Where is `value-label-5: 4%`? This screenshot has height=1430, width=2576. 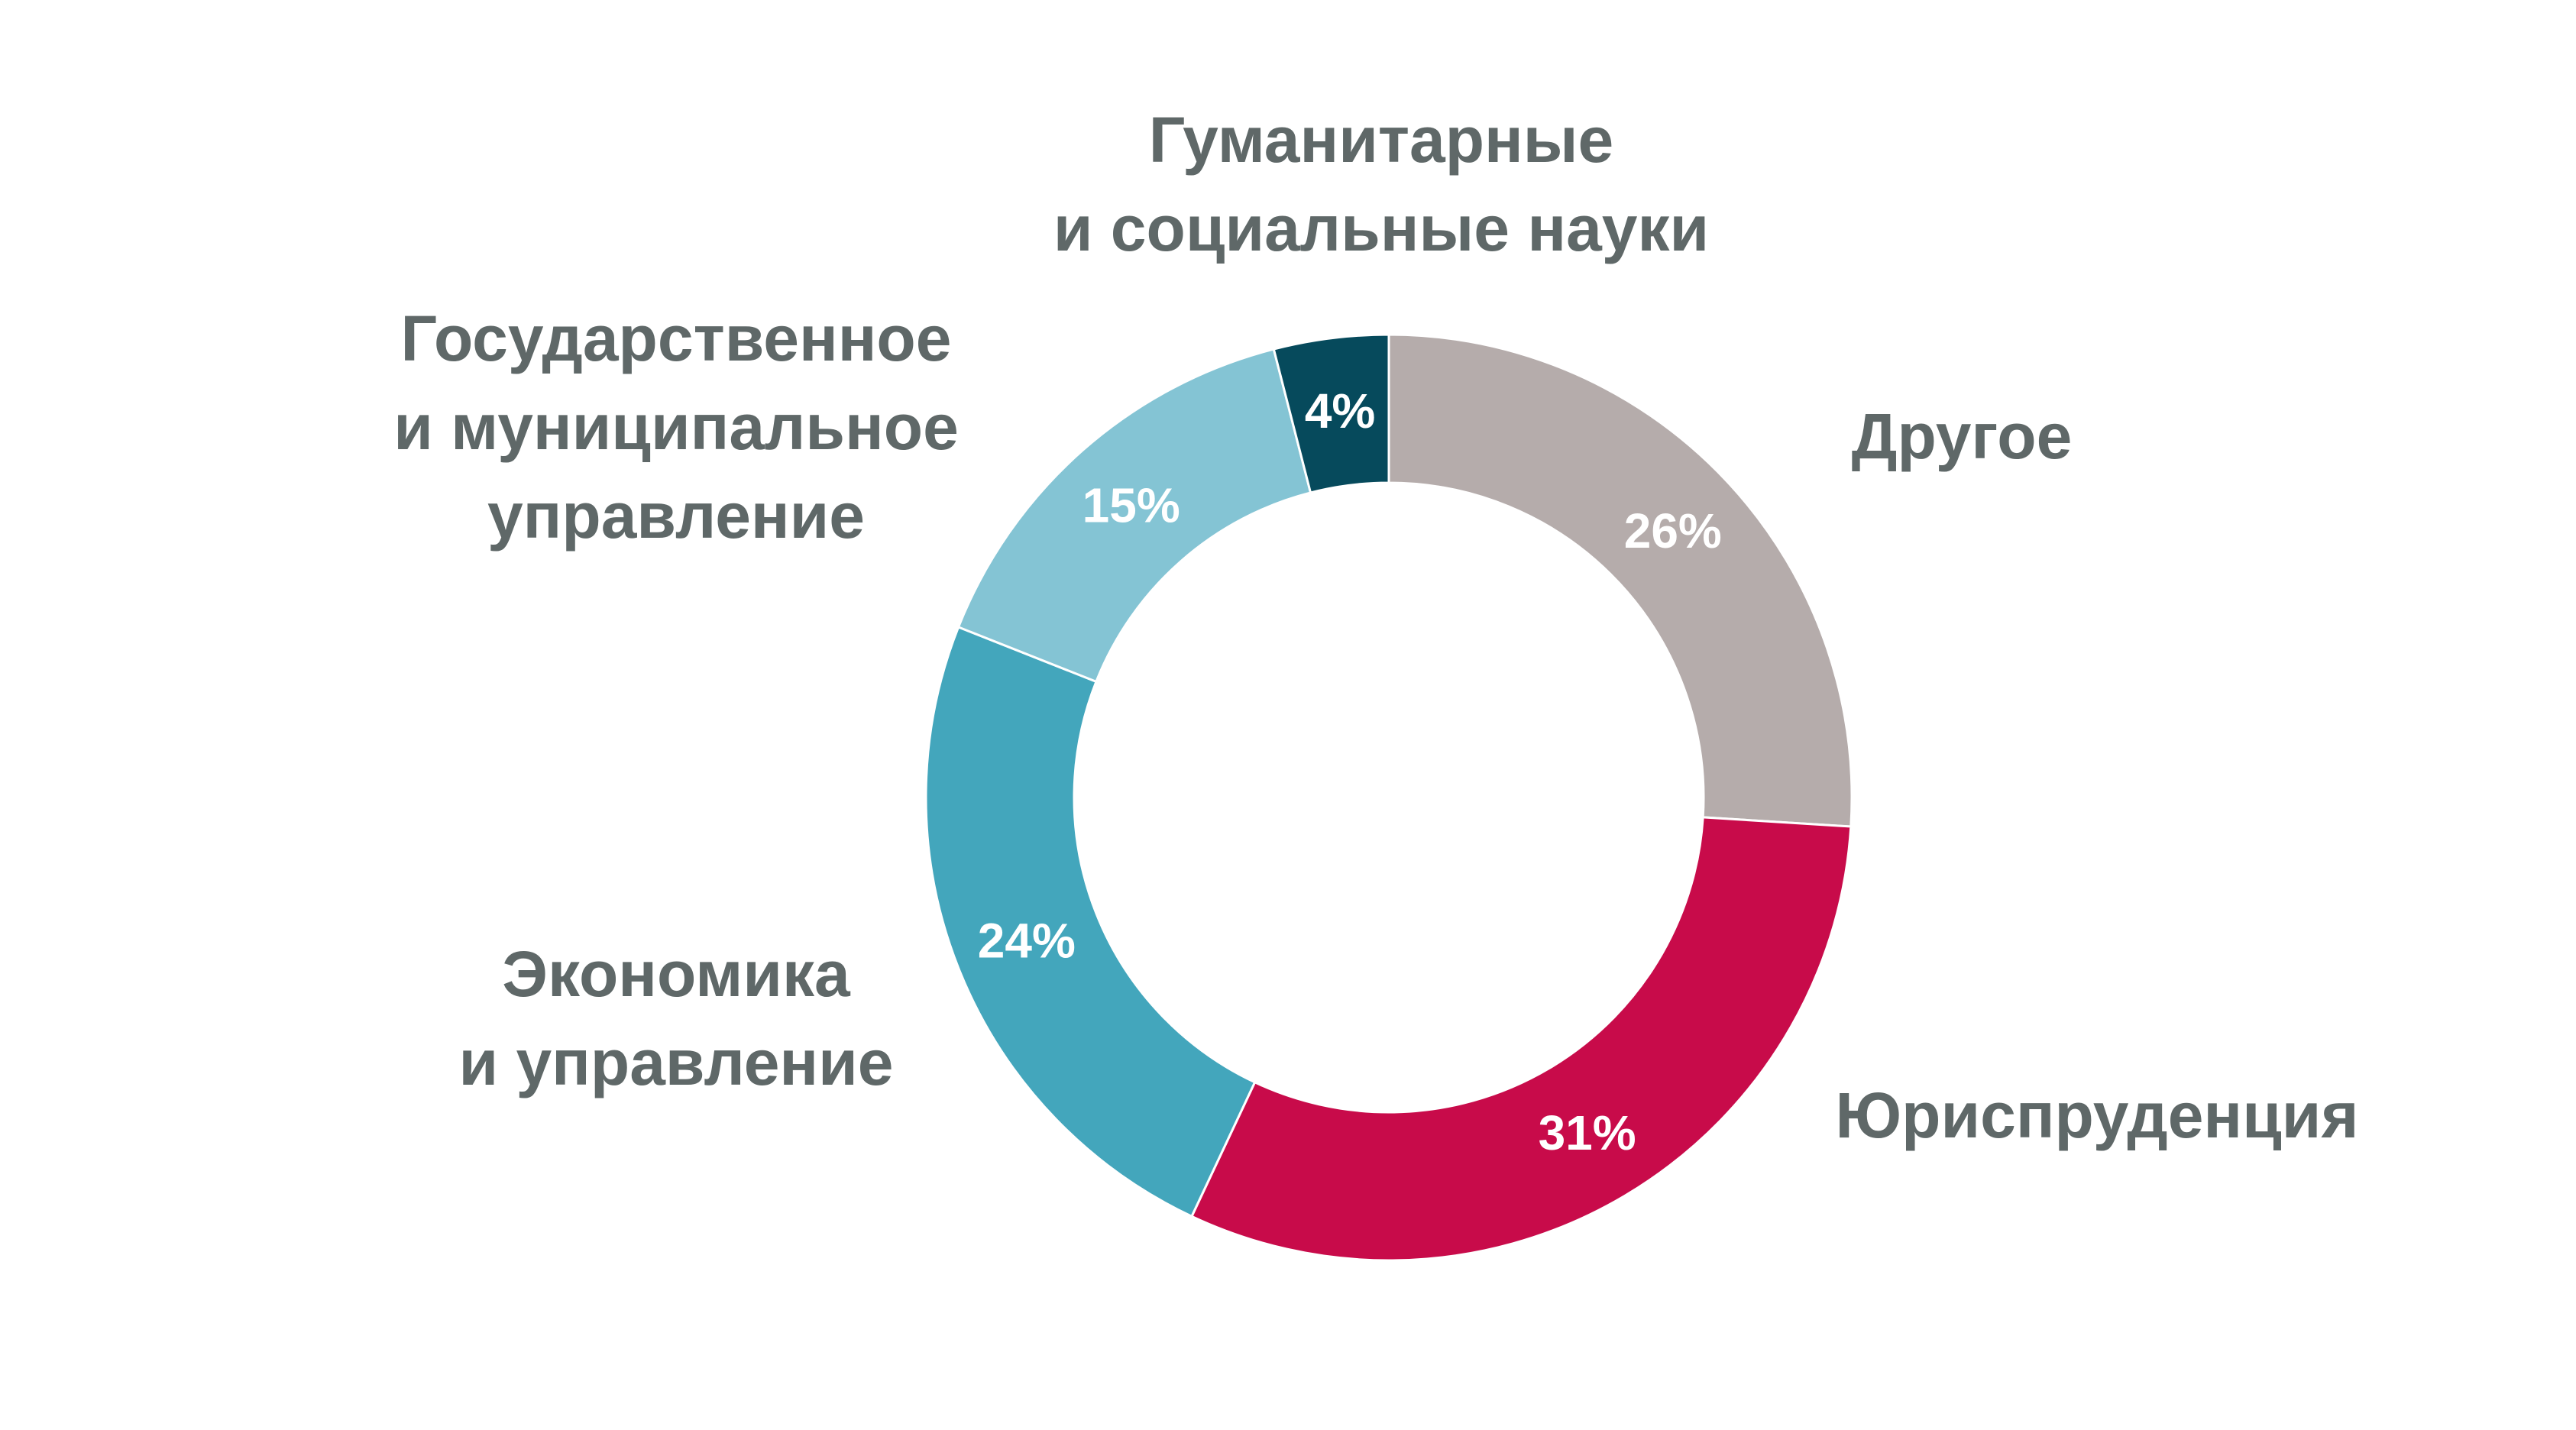
value-label-5: 4% is located at coordinates (1340, 410).